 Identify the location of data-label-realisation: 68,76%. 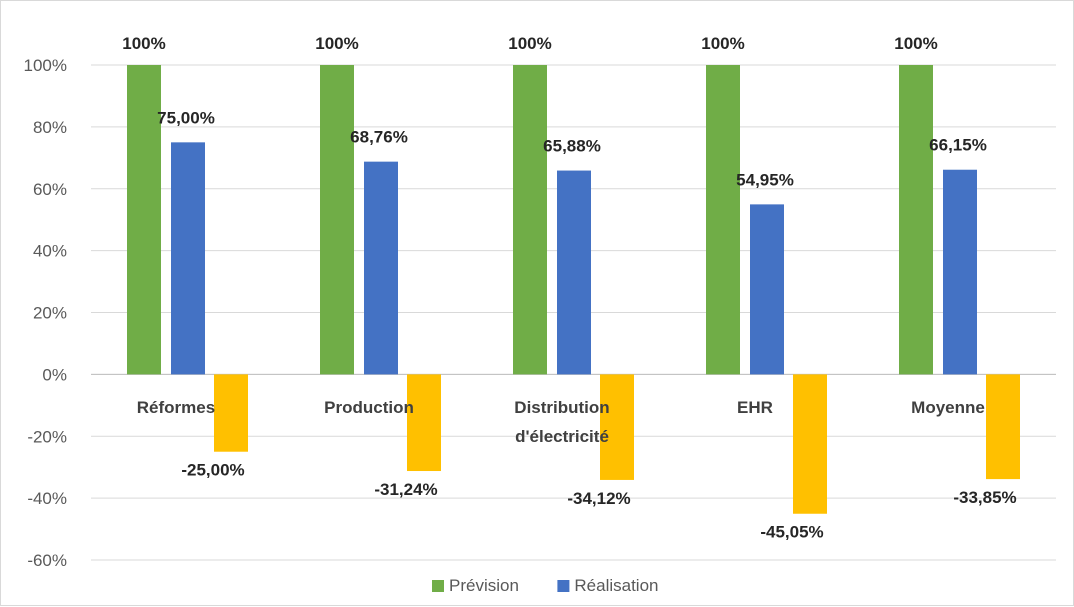
(379, 137).